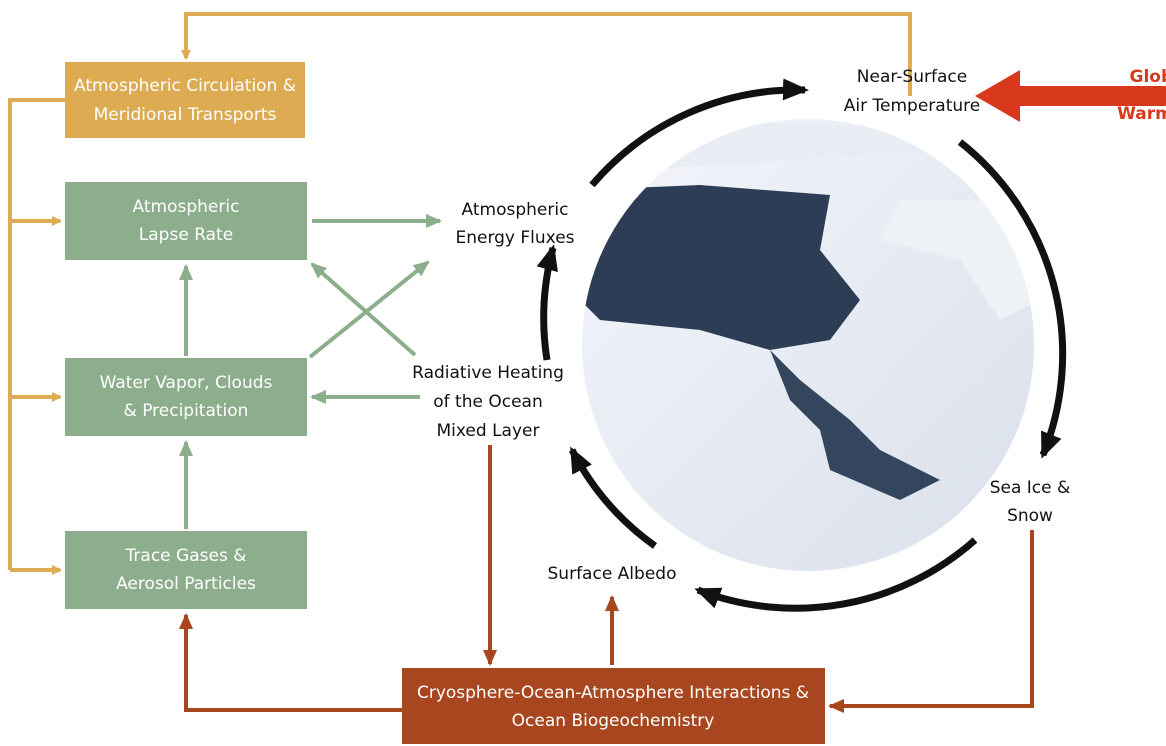  I want to click on label-radiative: of the Ocean, so click(487, 402).